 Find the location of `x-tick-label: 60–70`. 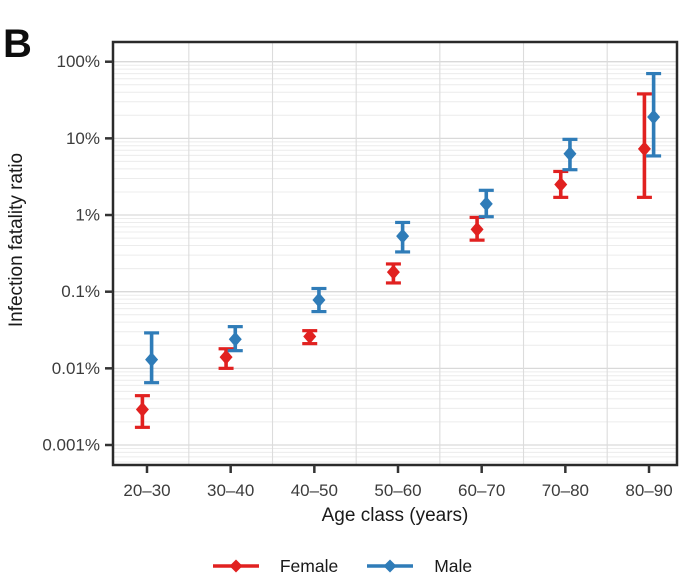

x-tick-label: 60–70 is located at coordinates (481, 490).